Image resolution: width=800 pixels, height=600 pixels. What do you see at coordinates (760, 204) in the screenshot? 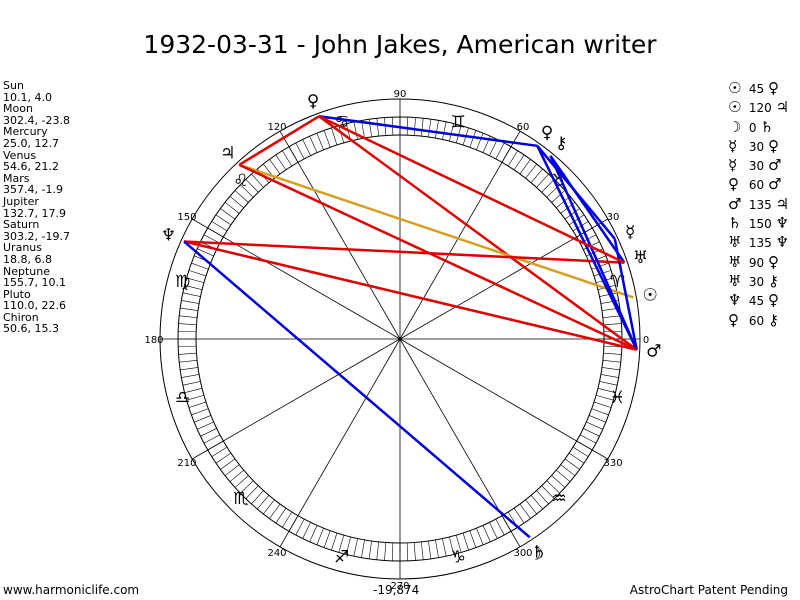
I see `aspect-row: ♂ 135 ♃` at bounding box center [760, 204].